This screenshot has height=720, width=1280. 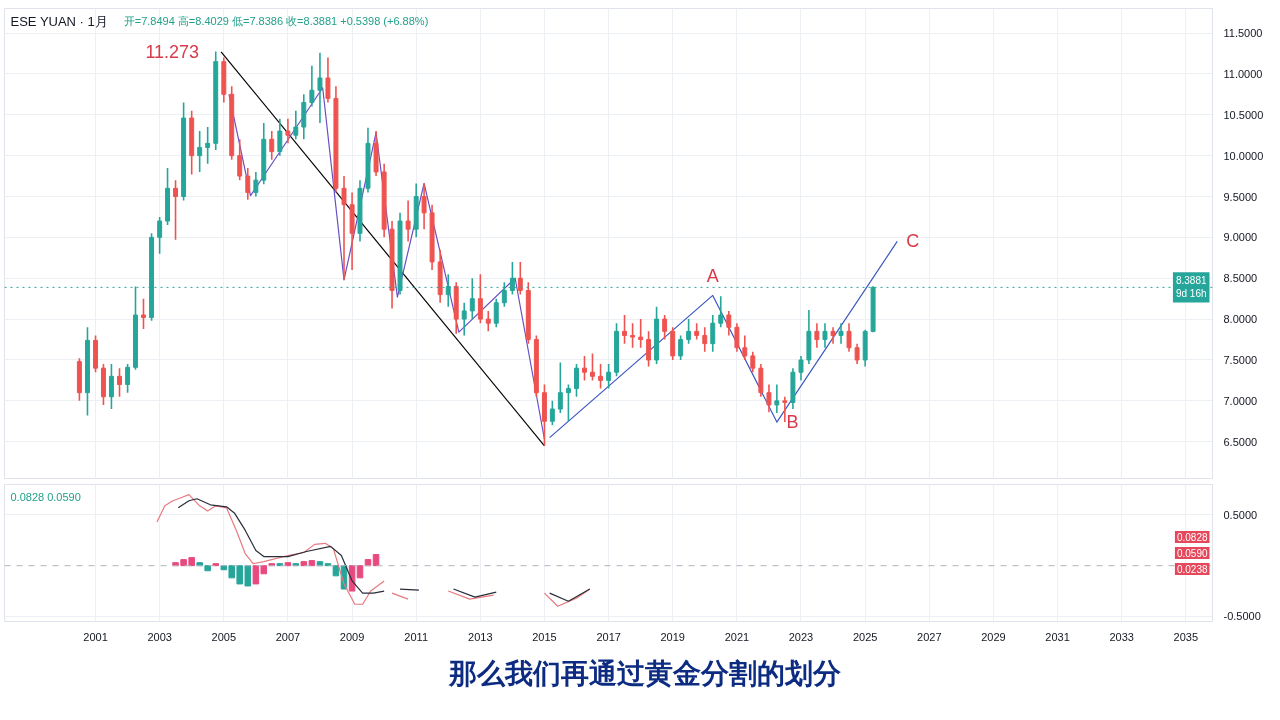 I want to click on y-tick-label: 8.5000, so click(x=1240, y=278).